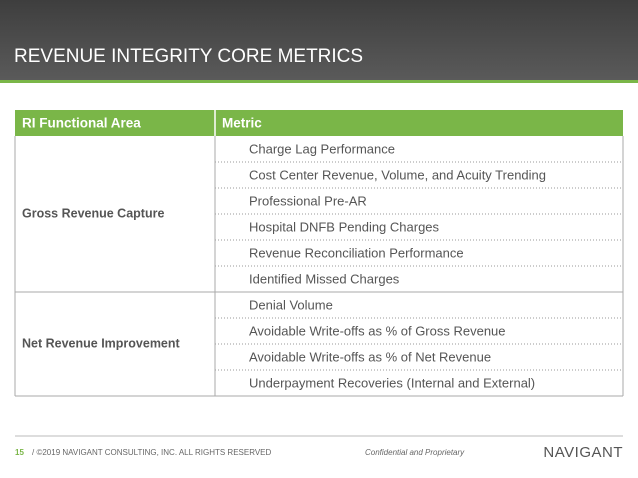 The height and width of the screenshot is (478, 638). What do you see at coordinates (324, 278) in the screenshot?
I see `metric-label: Identified Missed Charges` at bounding box center [324, 278].